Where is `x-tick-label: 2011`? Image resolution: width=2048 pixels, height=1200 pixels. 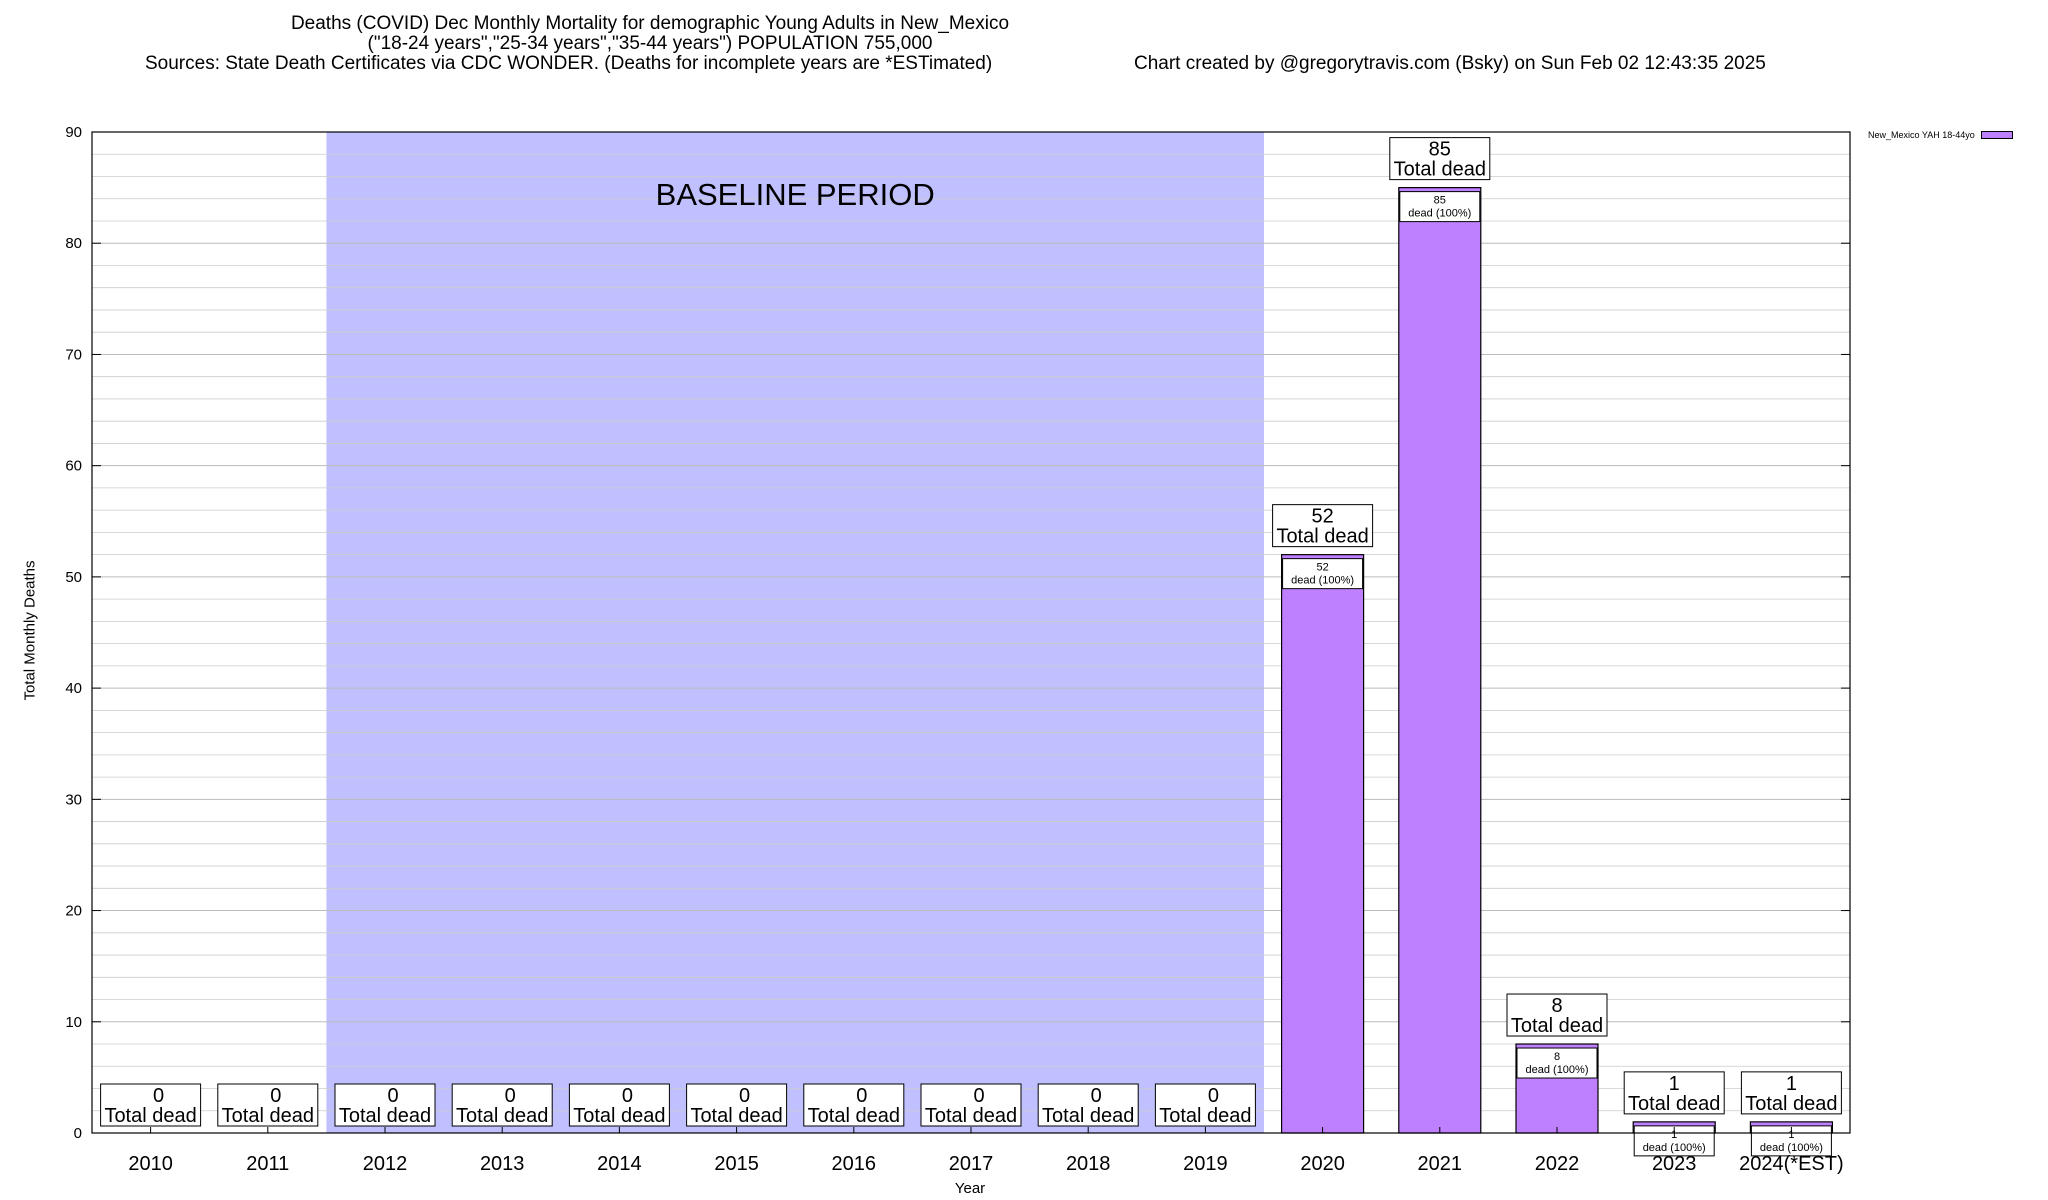
x-tick-label: 2011 is located at coordinates (267, 1164).